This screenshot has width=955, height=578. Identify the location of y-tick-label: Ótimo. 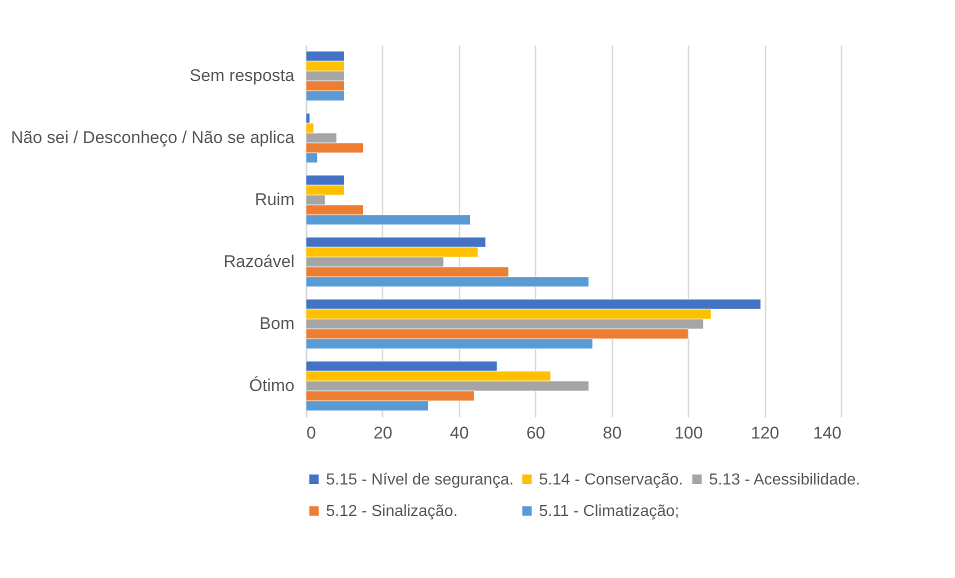
(271, 385).